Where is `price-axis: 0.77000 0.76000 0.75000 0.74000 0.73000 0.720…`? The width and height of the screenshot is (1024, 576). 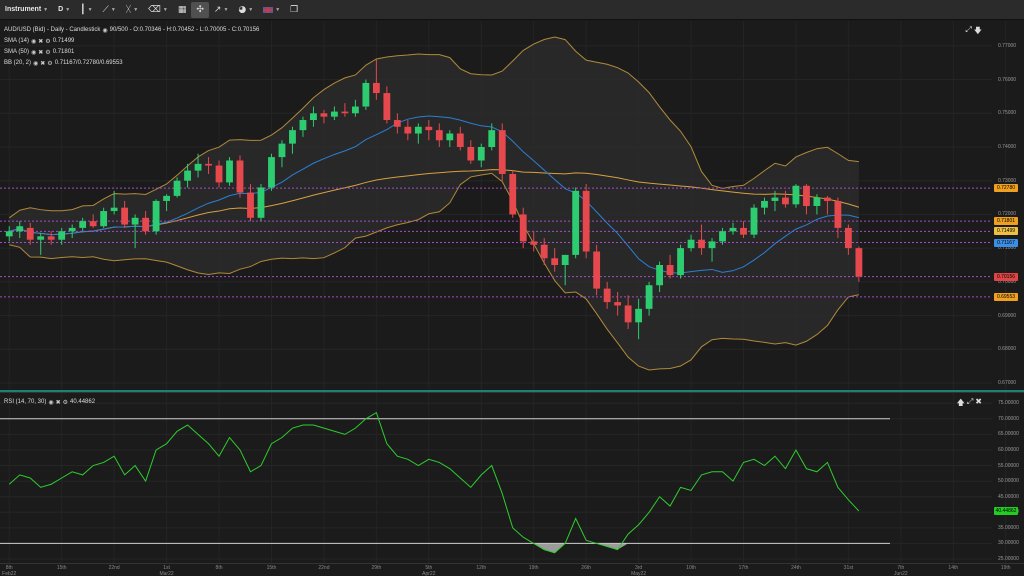
price-axis: 0.77000 0.76000 0.75000 0.74000 0.73000 0.720… is located at coordinates (1009, 205).